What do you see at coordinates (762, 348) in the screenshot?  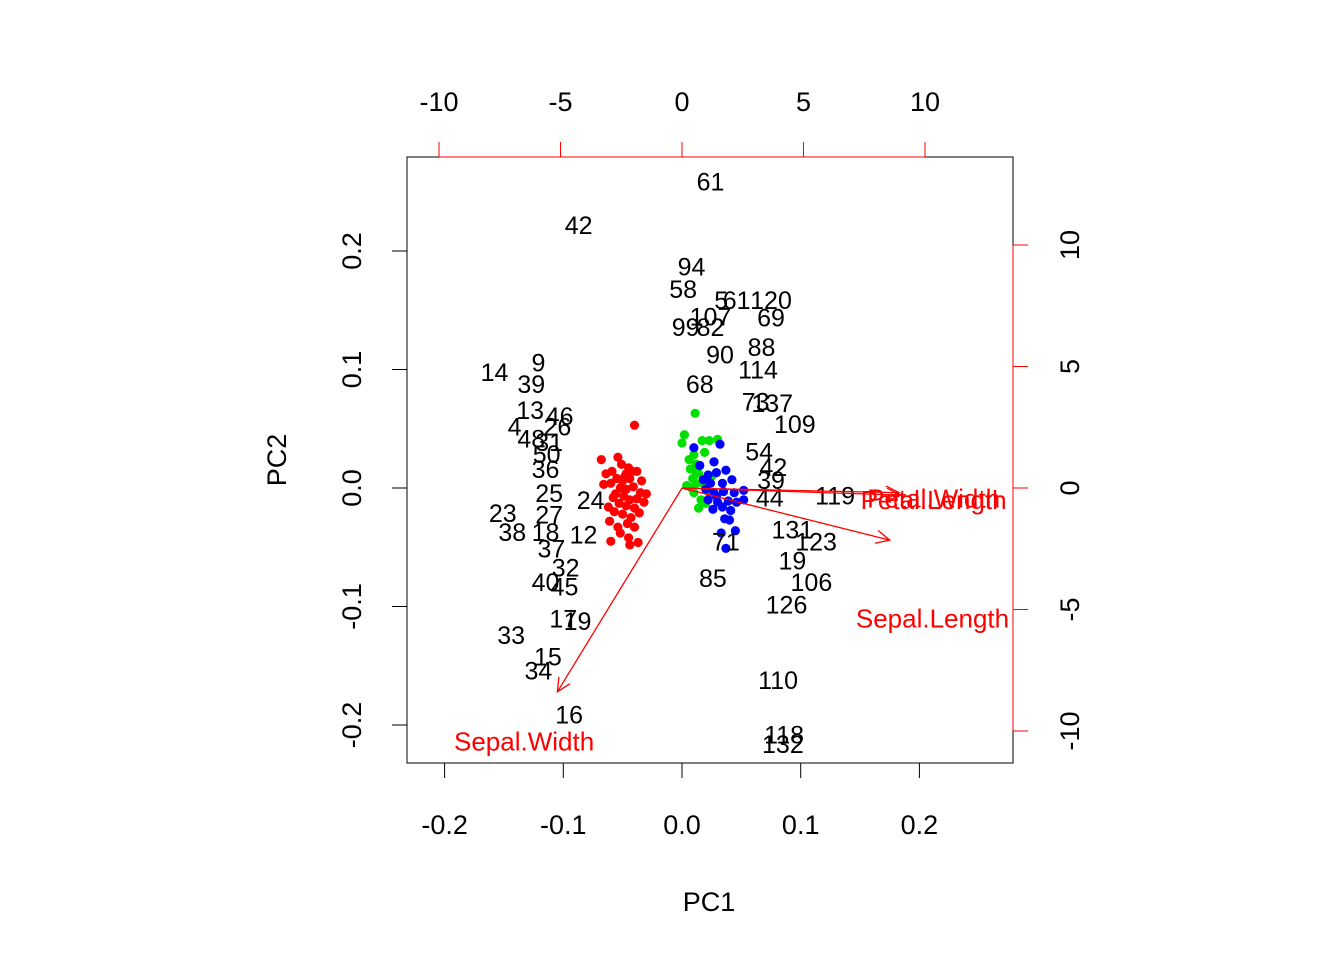 I see `observation-label: 88` at bounding box center [762, 348].